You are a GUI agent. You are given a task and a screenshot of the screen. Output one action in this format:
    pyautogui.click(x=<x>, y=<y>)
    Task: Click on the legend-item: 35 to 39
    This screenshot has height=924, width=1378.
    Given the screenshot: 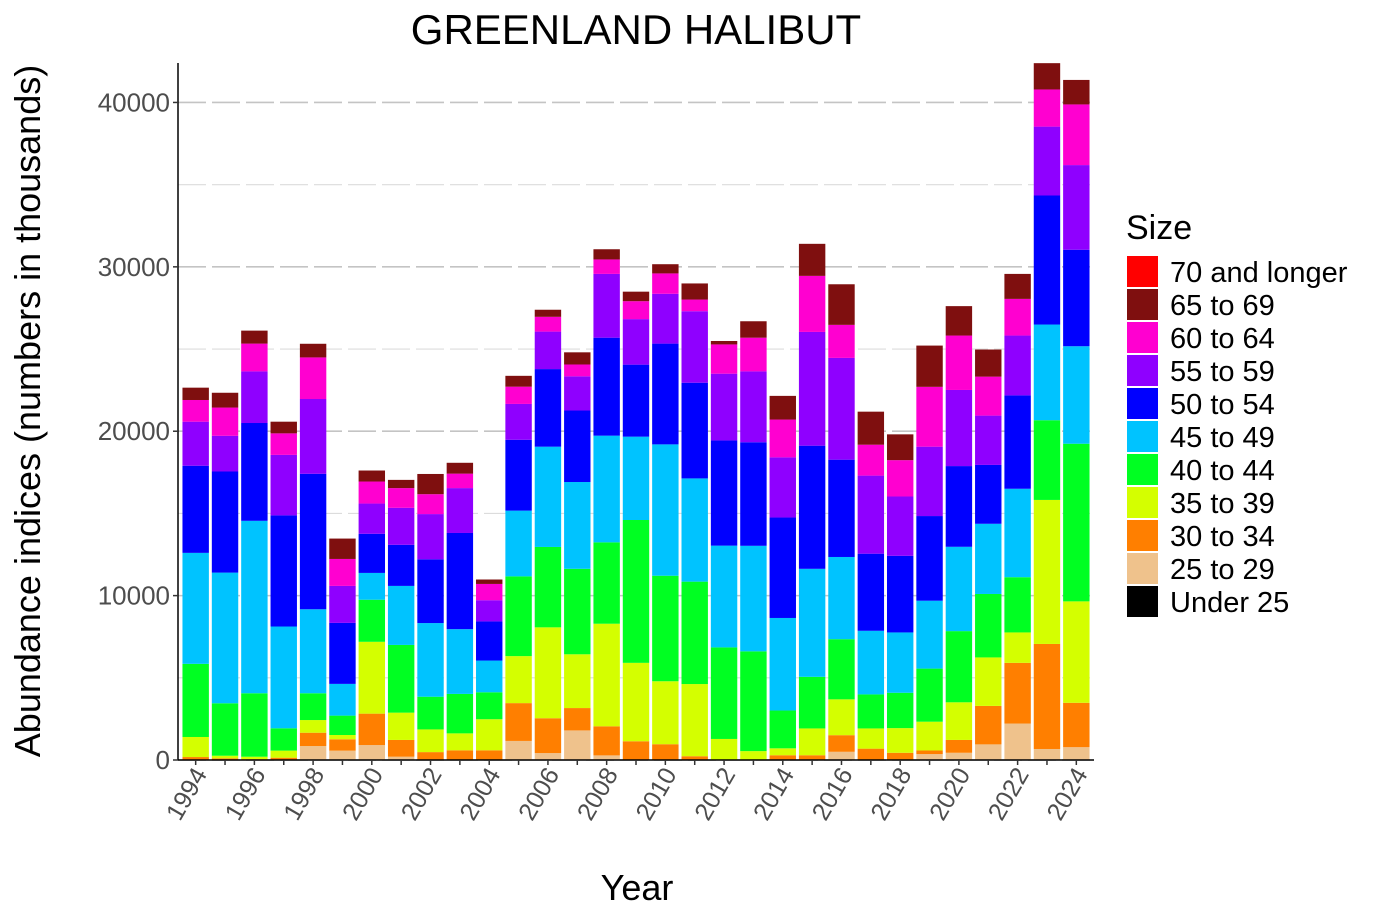 What is the action you would take?
    pyautogui.click(x=1201, y=503)
    